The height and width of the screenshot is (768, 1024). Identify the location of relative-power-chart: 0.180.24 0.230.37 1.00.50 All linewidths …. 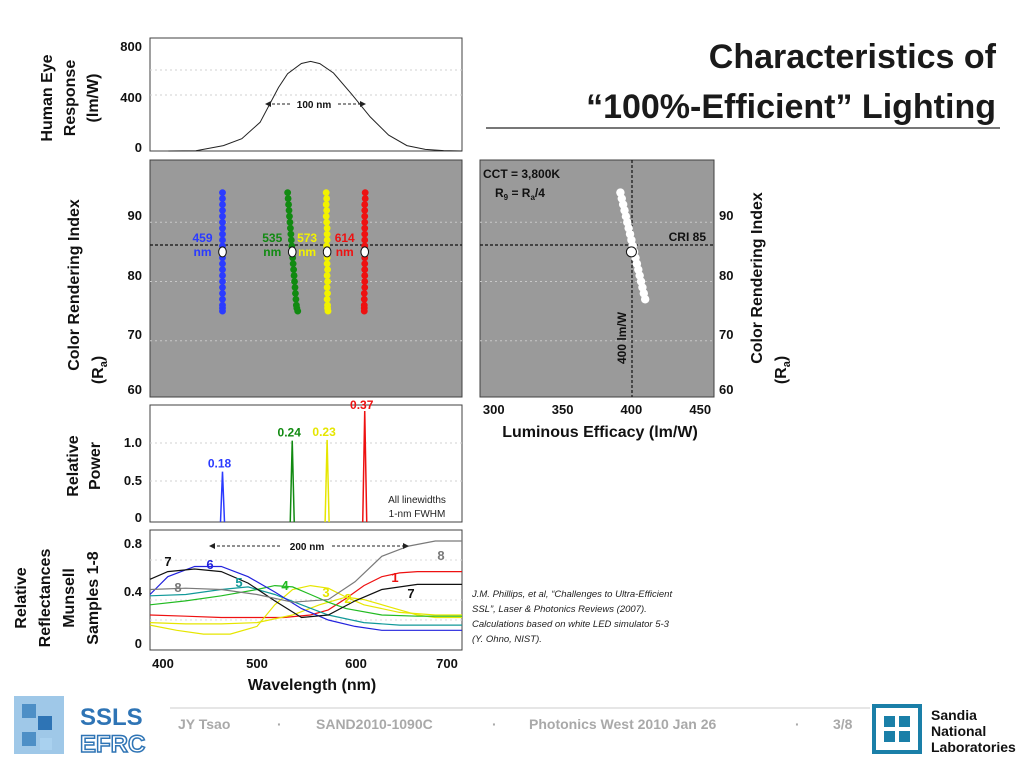
(264, 461).